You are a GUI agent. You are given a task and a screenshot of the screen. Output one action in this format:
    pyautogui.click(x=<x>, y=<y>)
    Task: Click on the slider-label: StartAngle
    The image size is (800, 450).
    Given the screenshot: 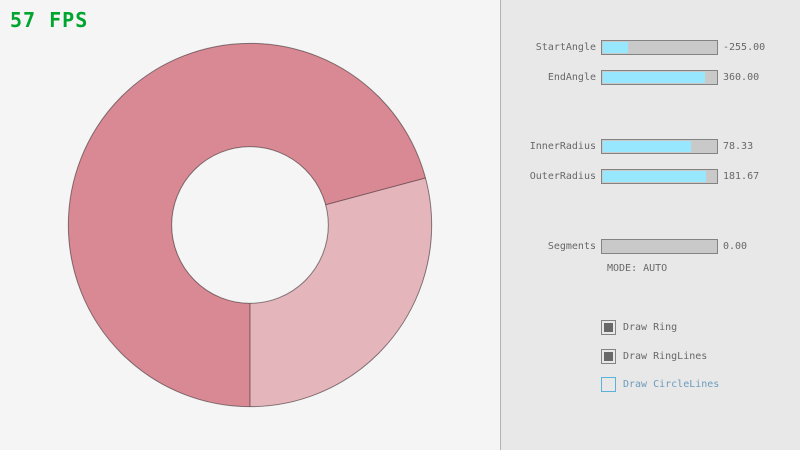 What is the action you would take?
    pyautogui.click(x=565, y=47)
    